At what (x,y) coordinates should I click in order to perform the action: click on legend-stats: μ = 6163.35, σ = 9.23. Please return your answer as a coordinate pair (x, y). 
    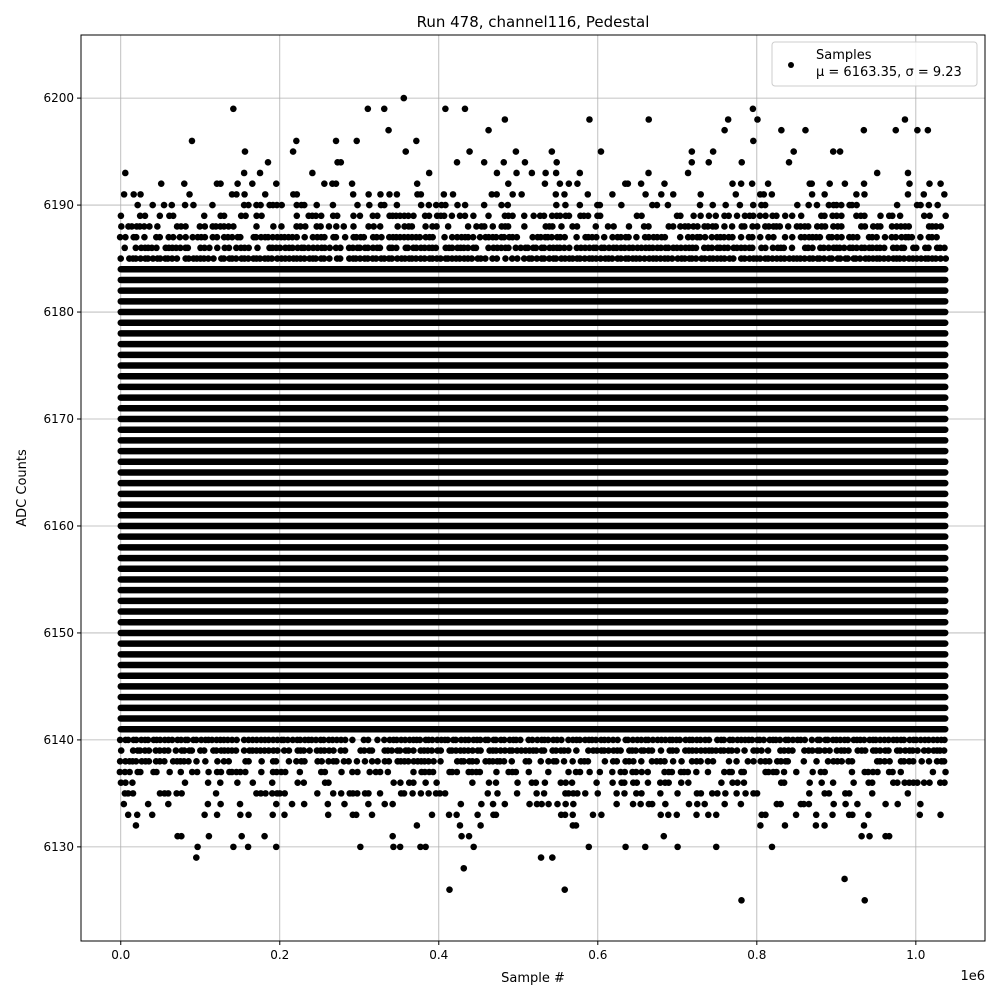
    Looking at the image, I should click on (889, 72).